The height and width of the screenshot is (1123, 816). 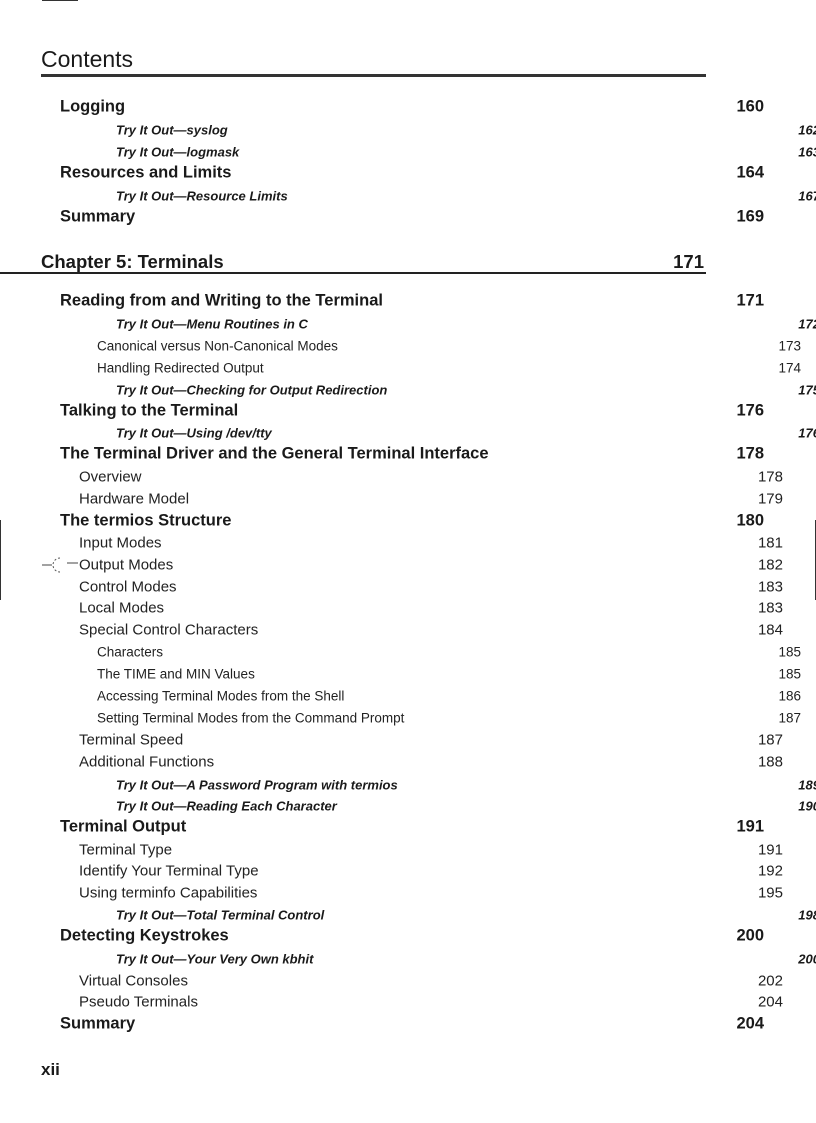 What do you see at coordinates (149, 410) in the screenshot?
I see `entry-title: Talking to the Terminal` at bounding box center [149, 410].